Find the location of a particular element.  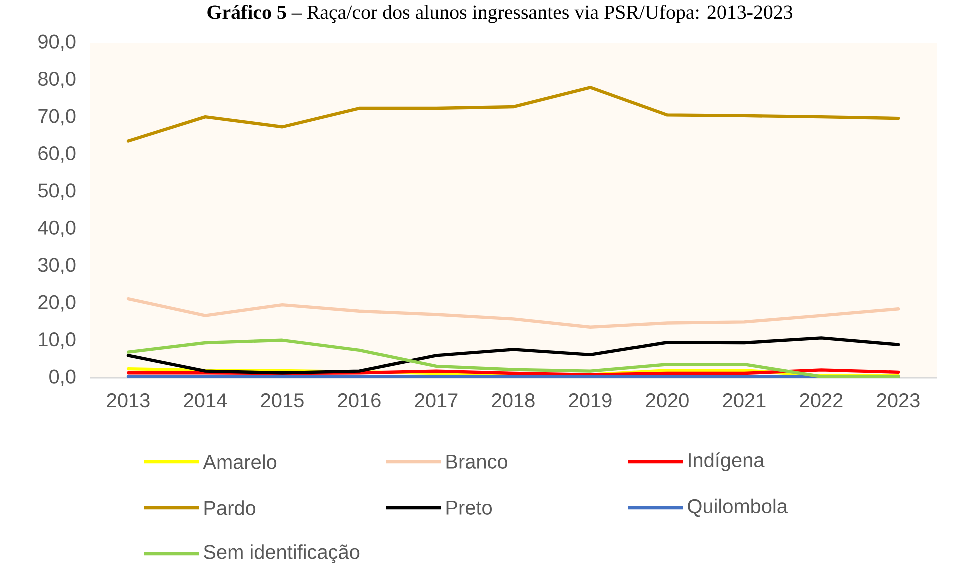

x-tick-label: 2018 is located at coordinates (513, 401).